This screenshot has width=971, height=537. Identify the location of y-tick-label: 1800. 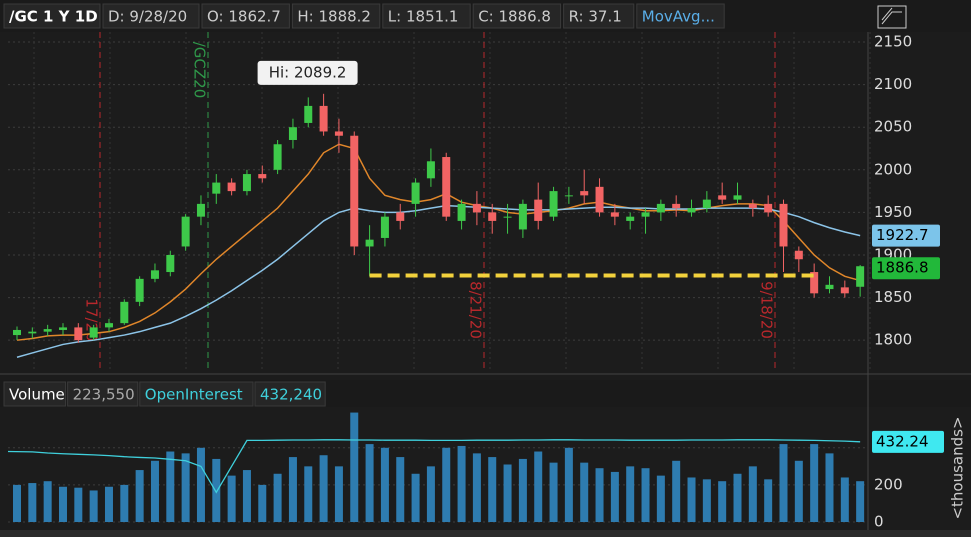
(893, 340).